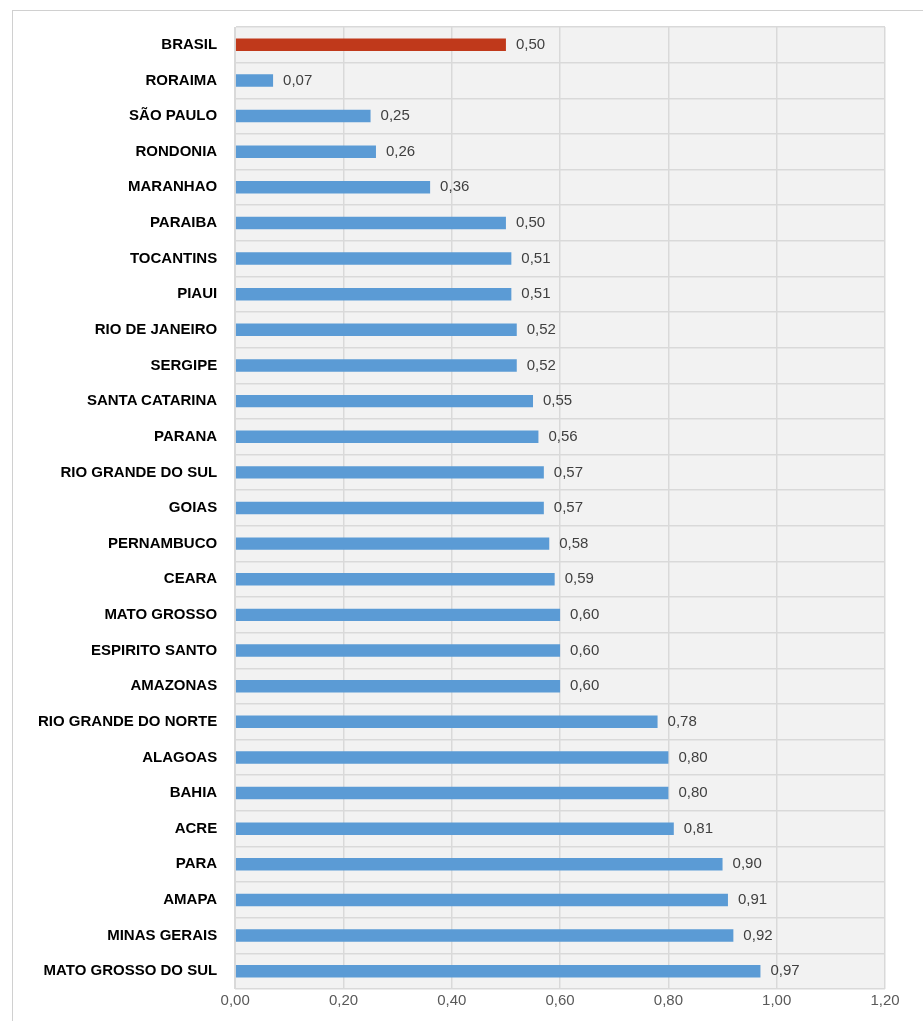 This screenshot has height=1021, width=923. What do you see at coordinates (343, 1000) in the screenshot?
I see `x-tick-label: 0,20` at bounding box center [343, 1000].